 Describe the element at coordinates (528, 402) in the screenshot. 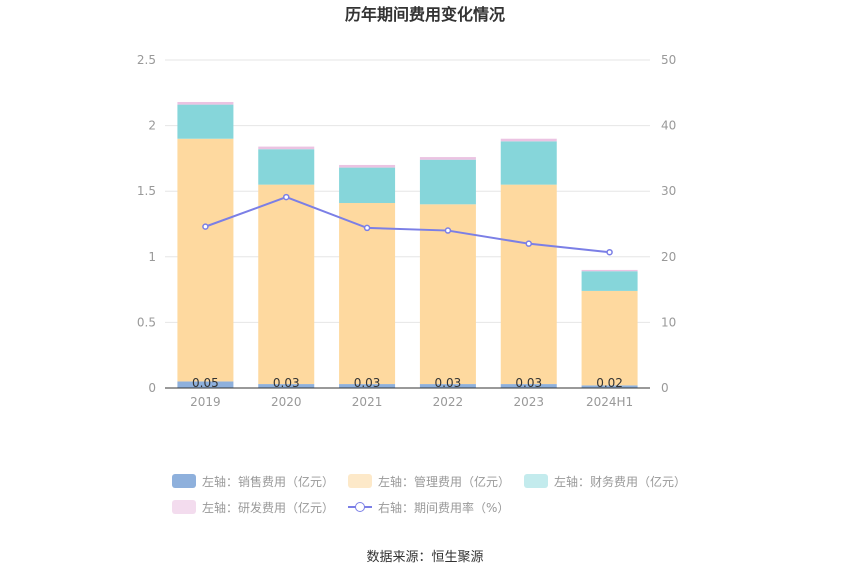

I see `x-tick-label: 2023` at that location.